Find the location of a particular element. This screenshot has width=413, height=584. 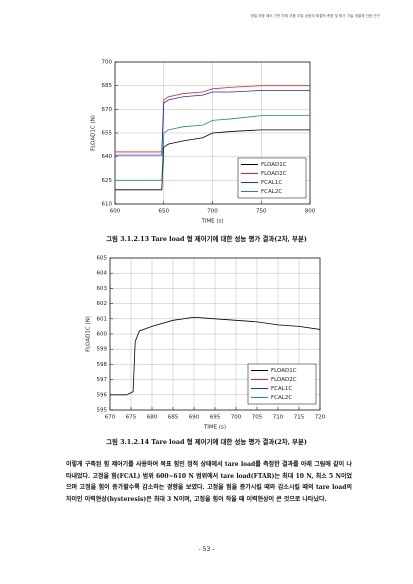

y-tick-label: 600 is located at coordinates (102, 335).